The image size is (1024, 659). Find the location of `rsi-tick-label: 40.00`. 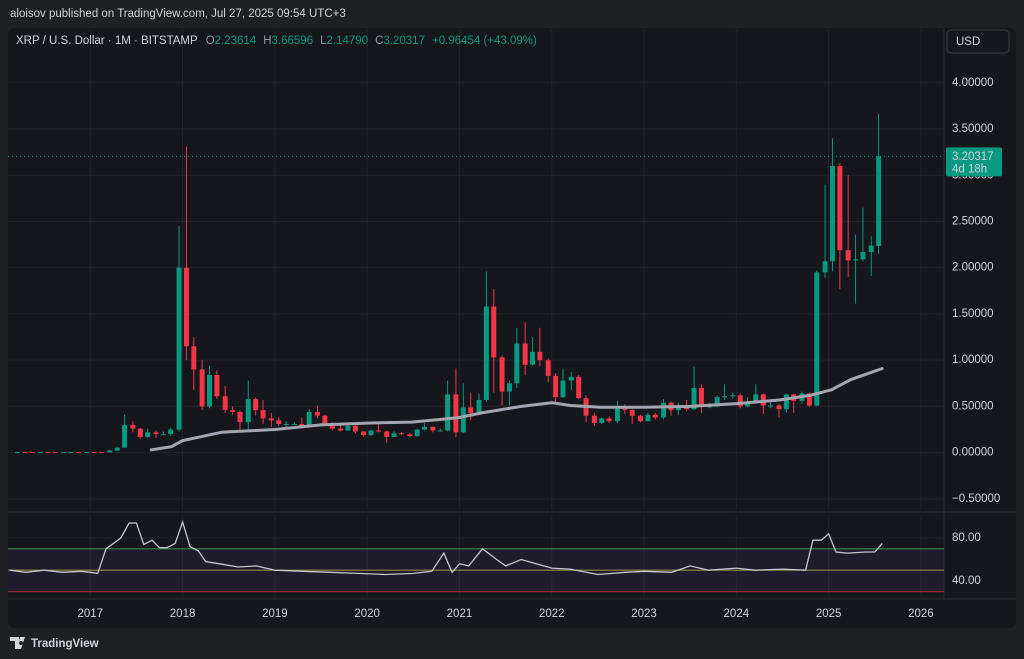

rsi-tick-label: 40.00 is located at coordinates (966, 581).